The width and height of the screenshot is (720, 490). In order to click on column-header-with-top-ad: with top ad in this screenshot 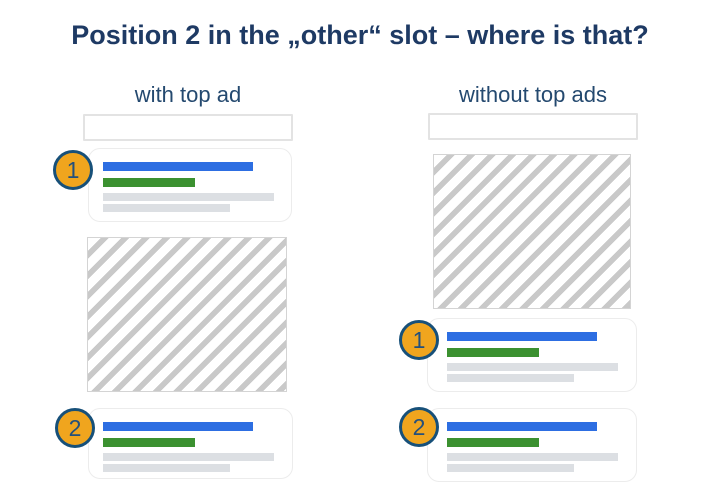, I will do `click(188, 94)`.